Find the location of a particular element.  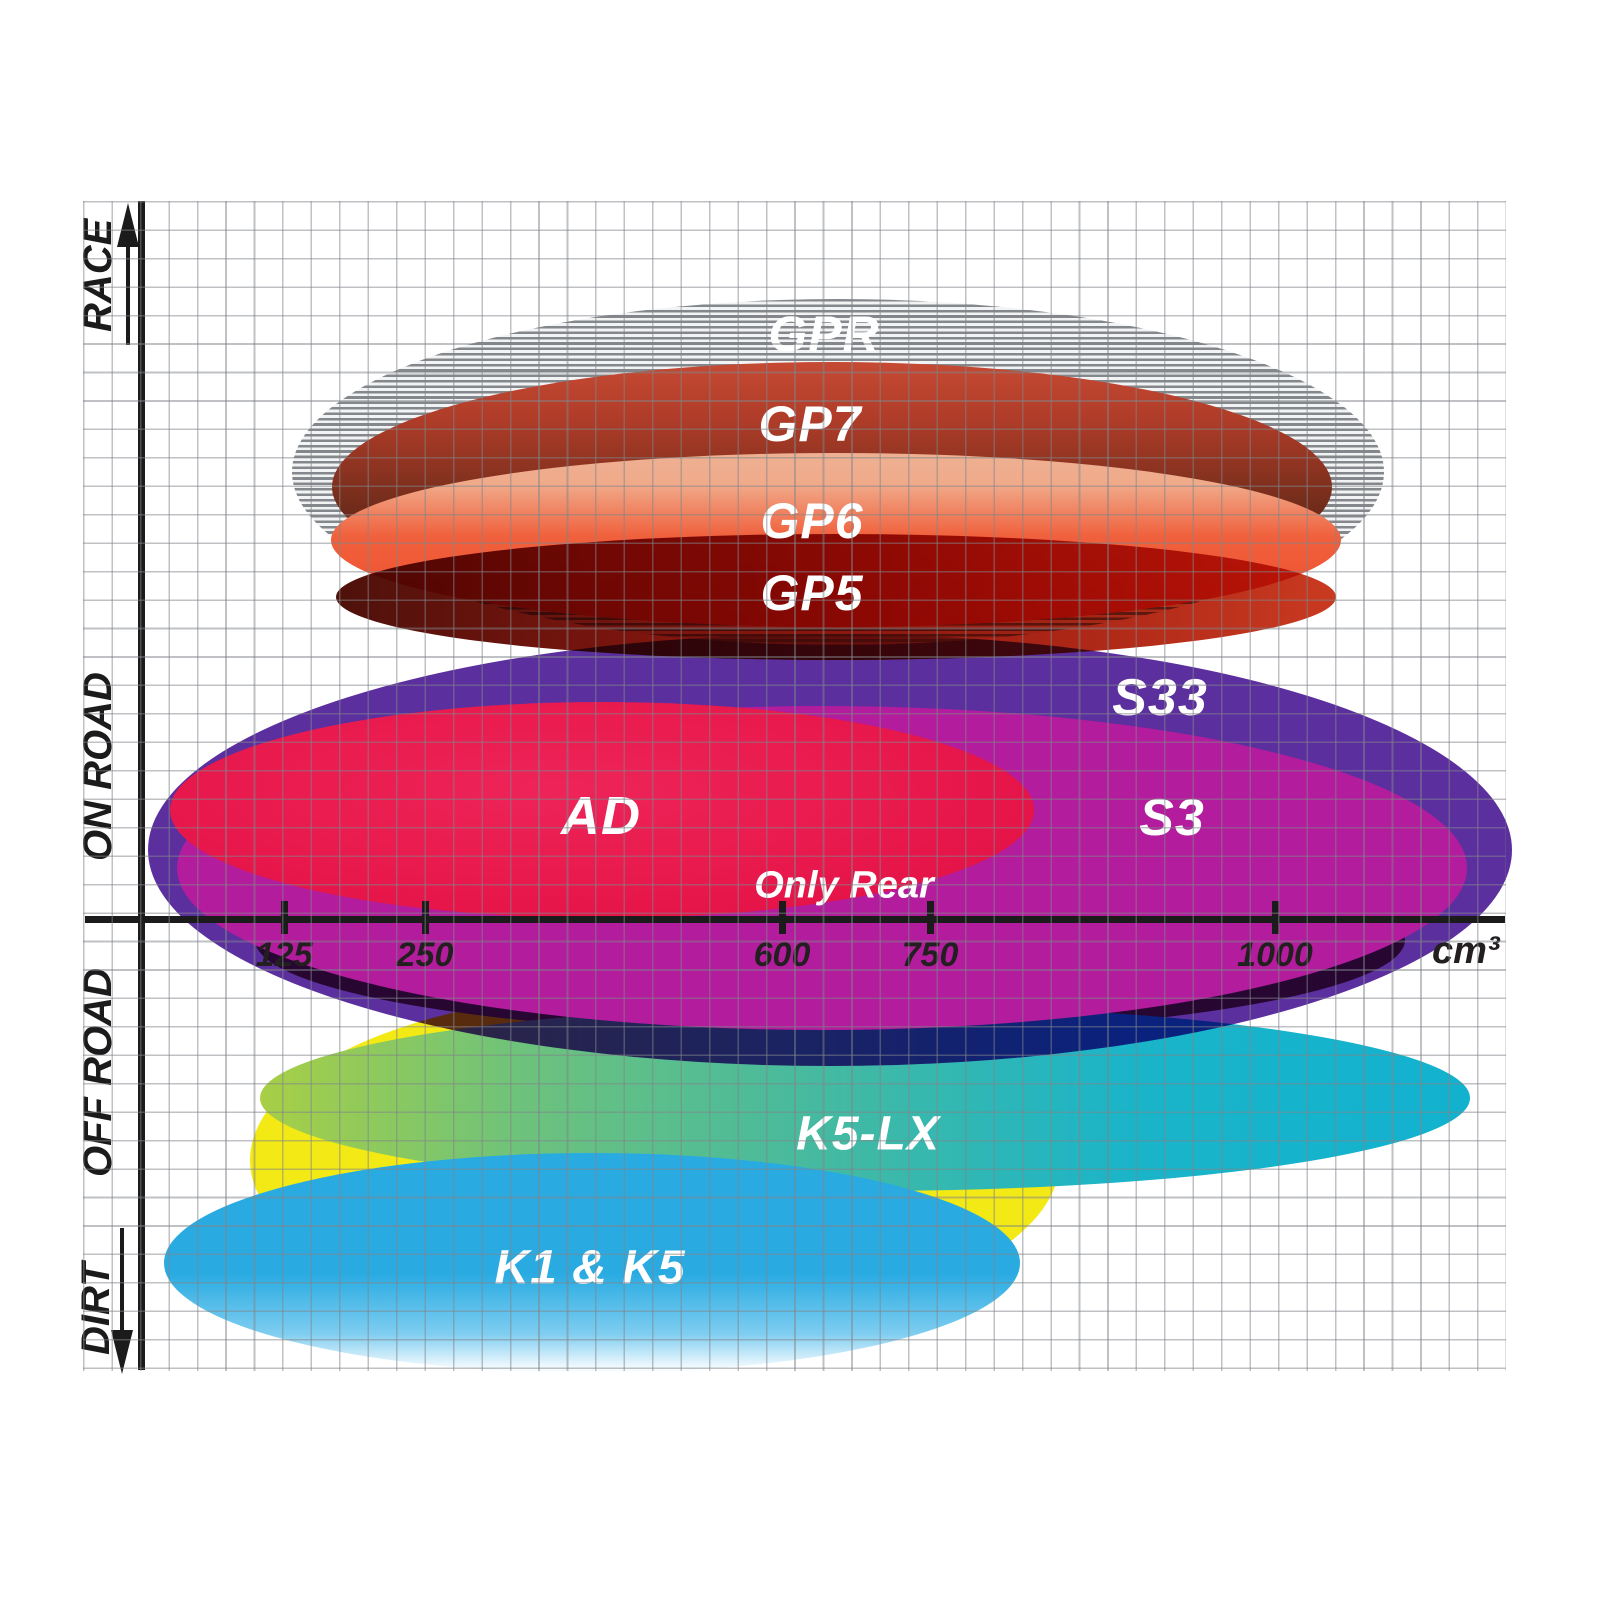

region-label-gpr: GPR is located at coordinates (824, 334).